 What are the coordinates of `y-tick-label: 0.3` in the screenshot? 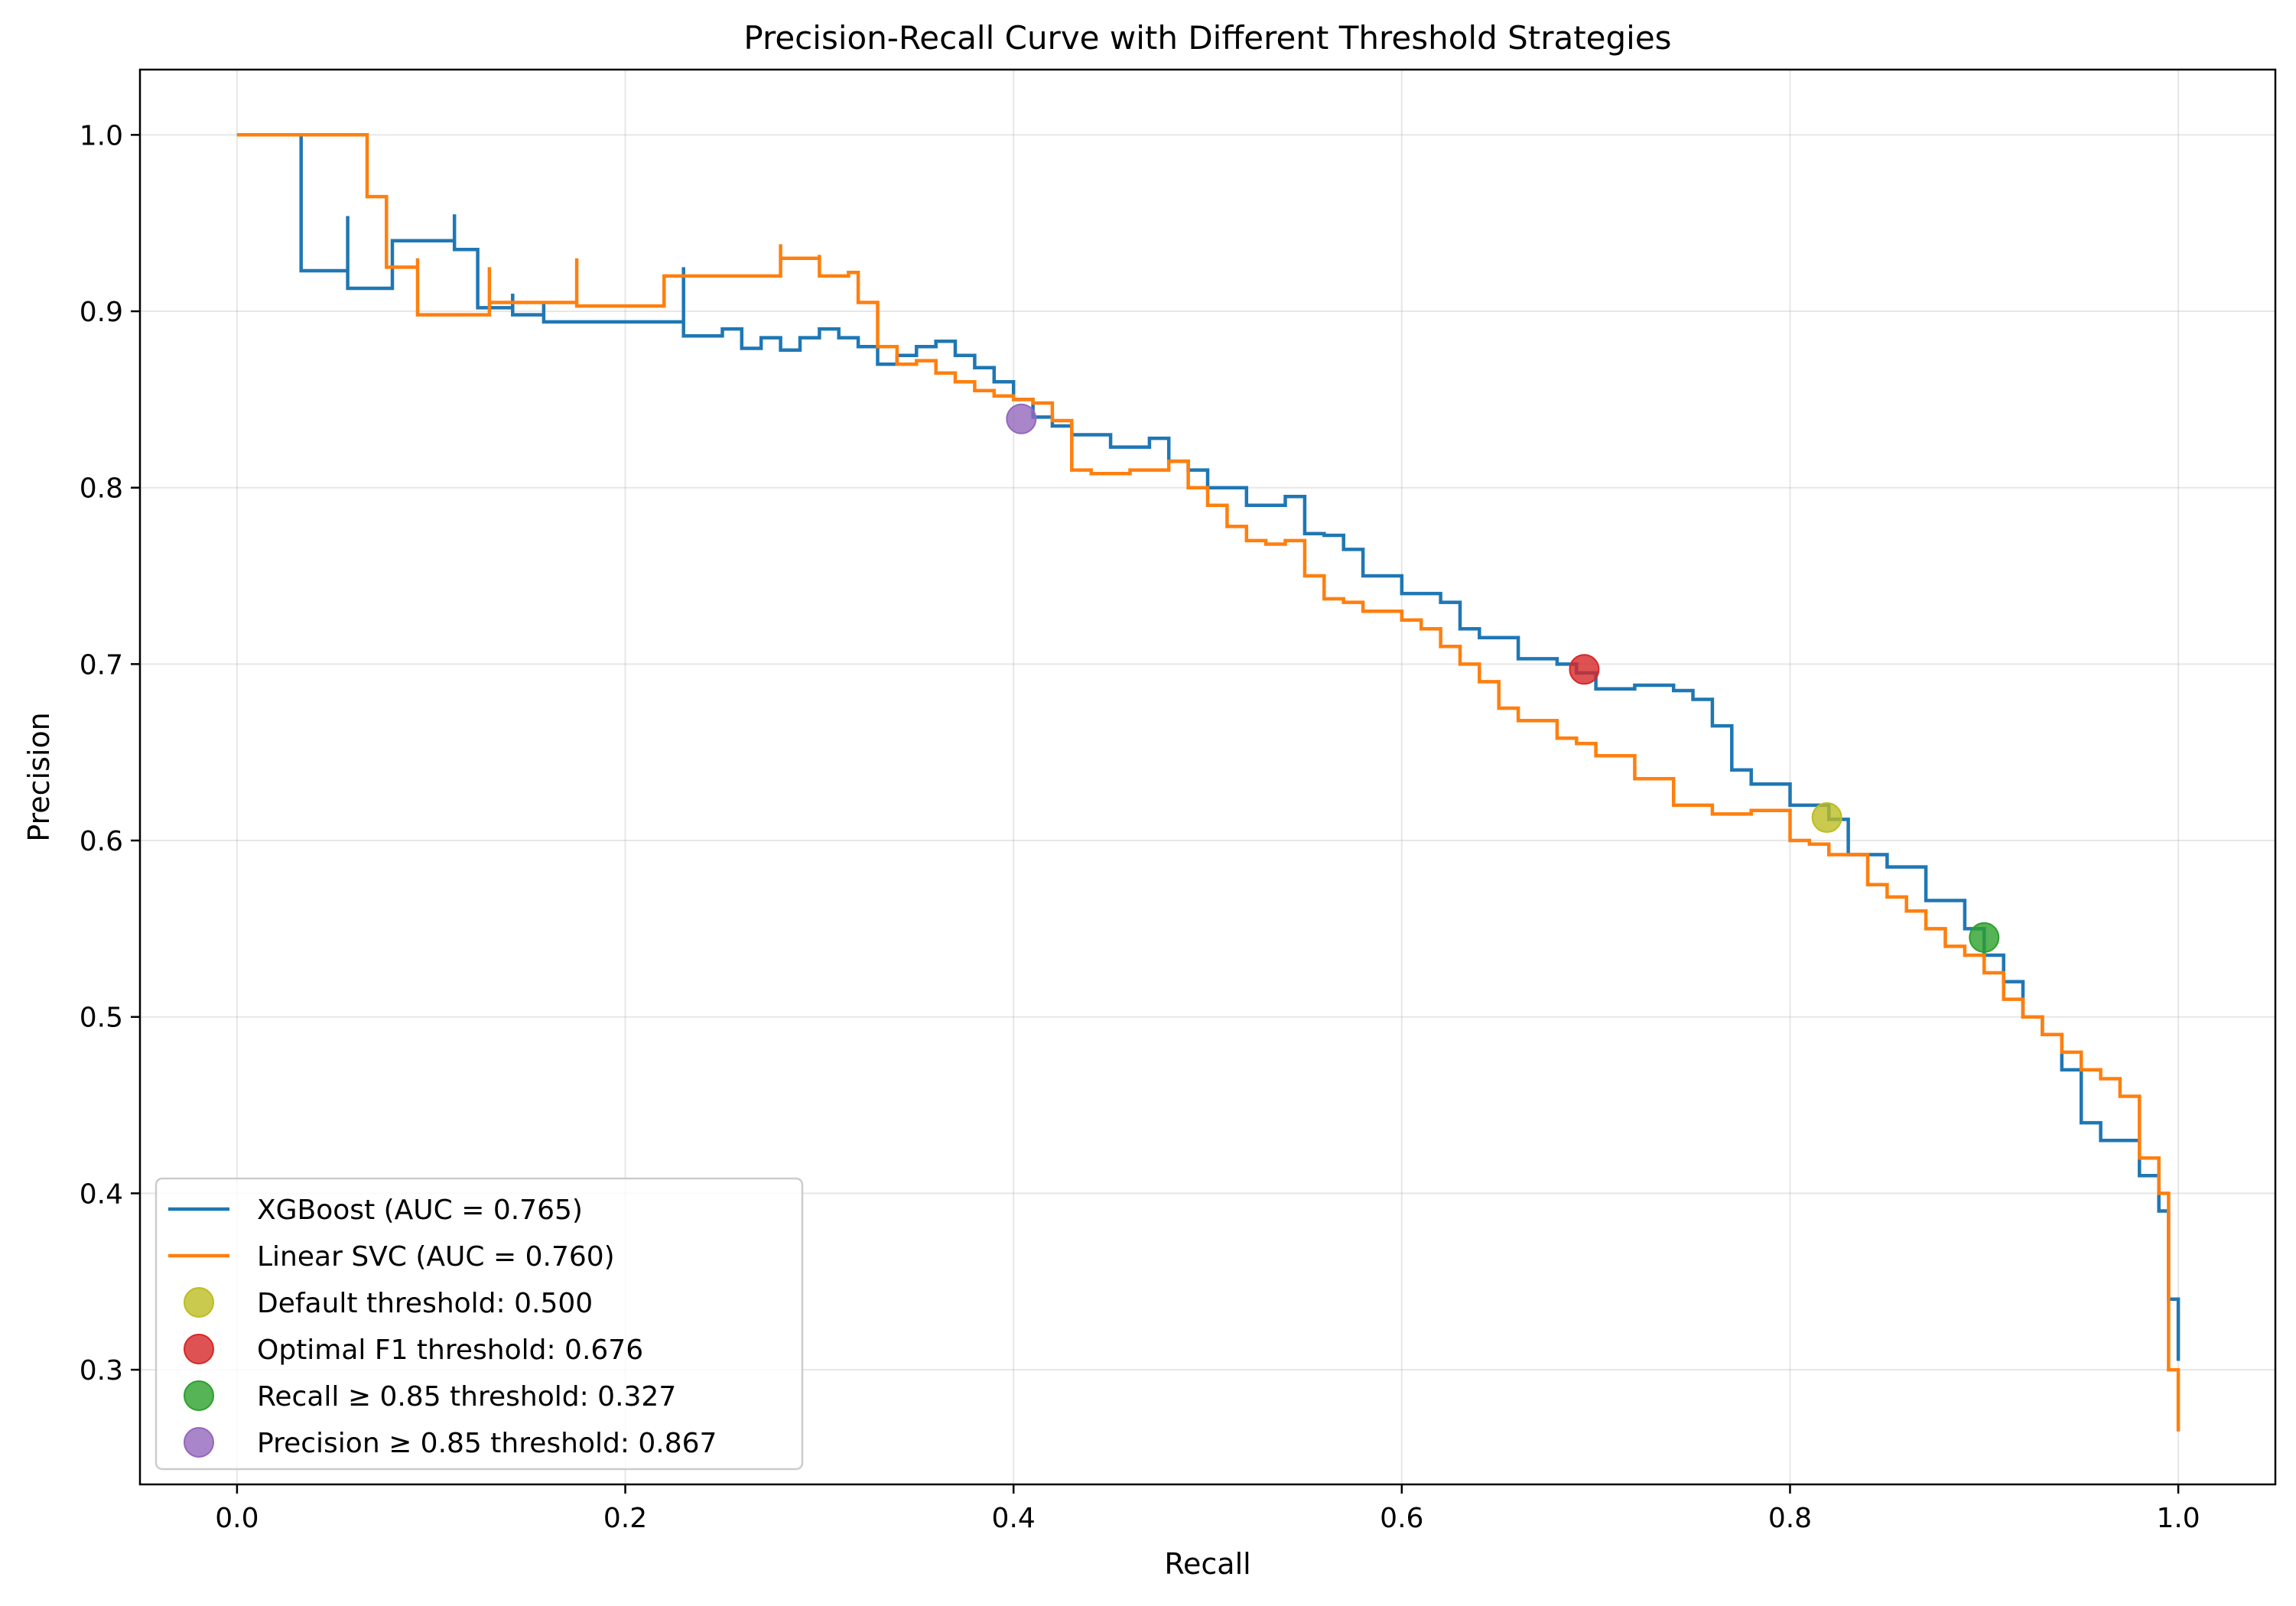 It's located at (102, 1371).